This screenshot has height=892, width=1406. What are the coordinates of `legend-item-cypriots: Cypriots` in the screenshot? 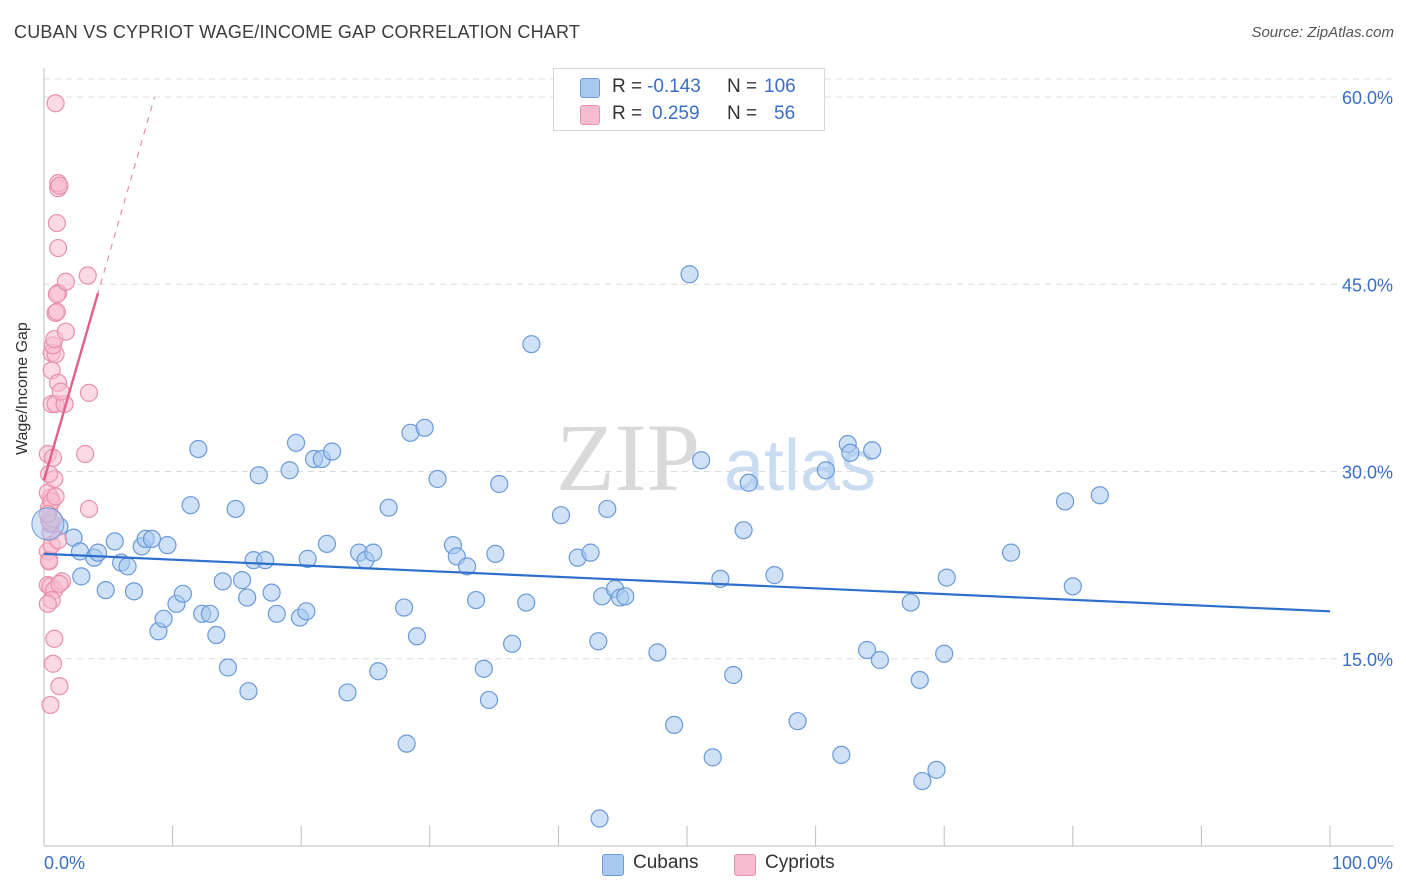 It's located at (792, 864).